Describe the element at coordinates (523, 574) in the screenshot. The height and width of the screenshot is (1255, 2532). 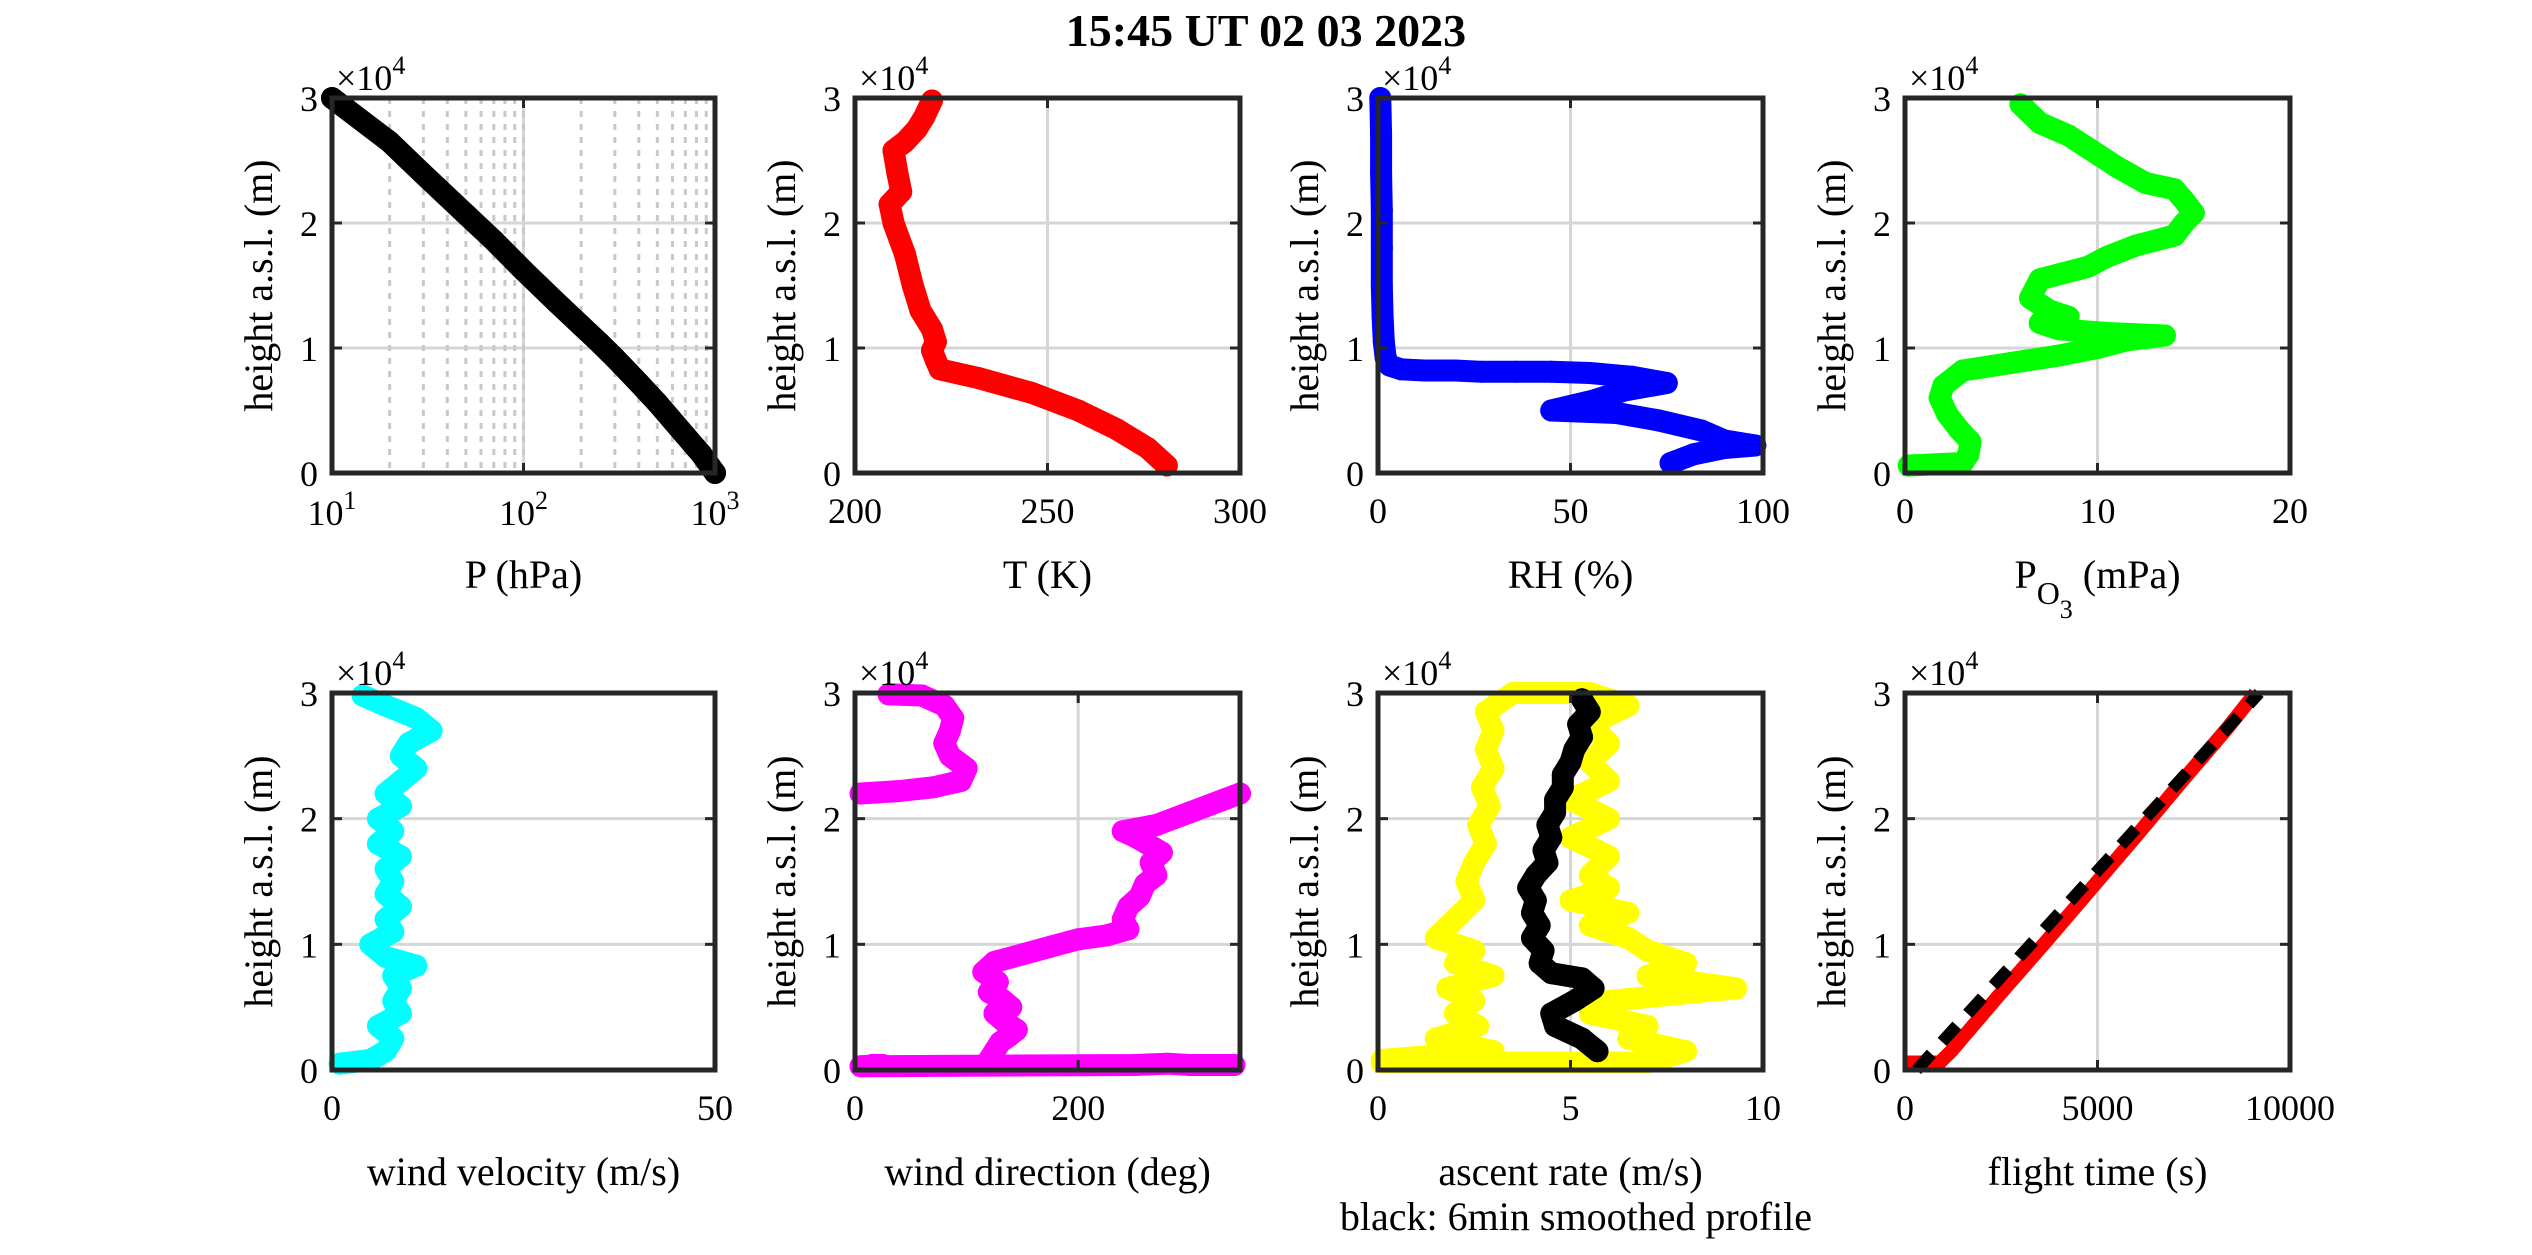
I see `x-axis-label: P (hPa)` at that location.